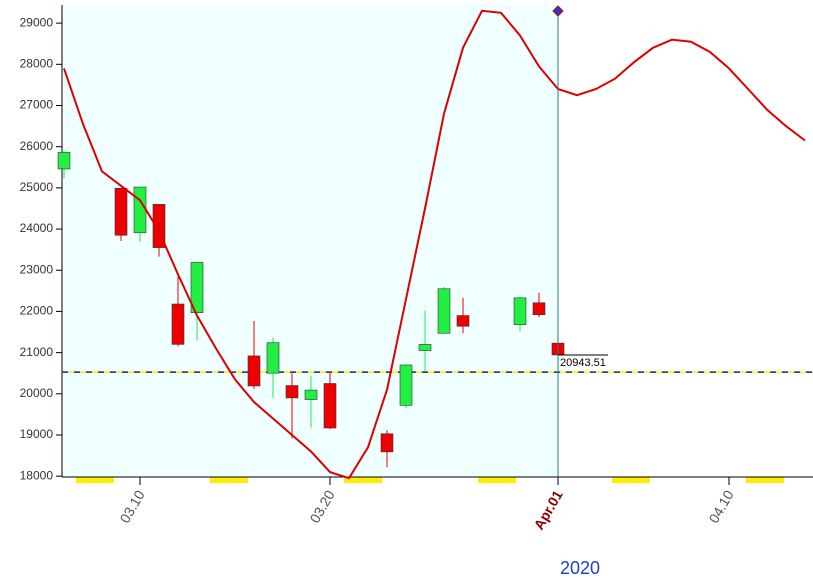  I want to click on cursor-marker, so click(558, 11).